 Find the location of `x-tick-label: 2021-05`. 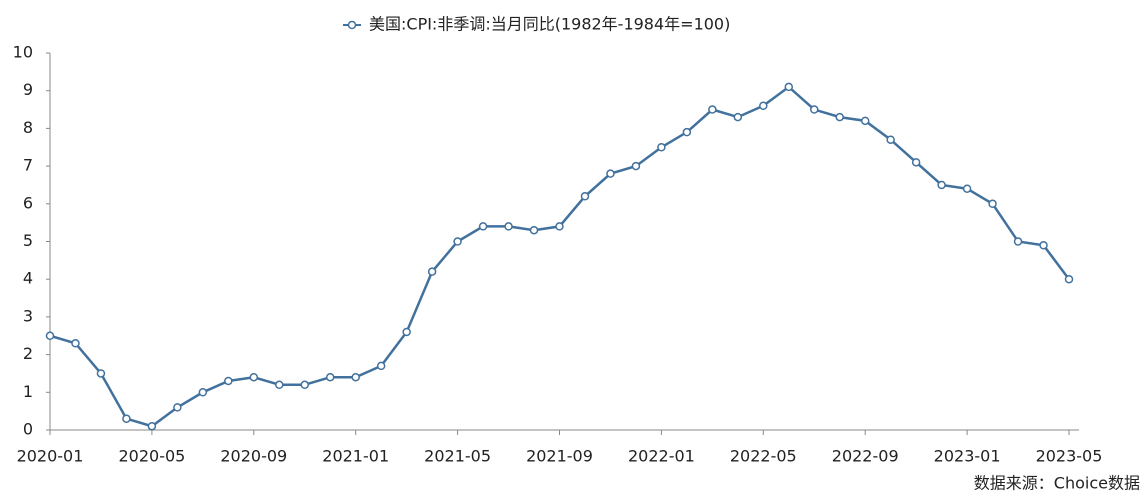

x-tick-label: 2021-05 is located at coordinates (457, 456).